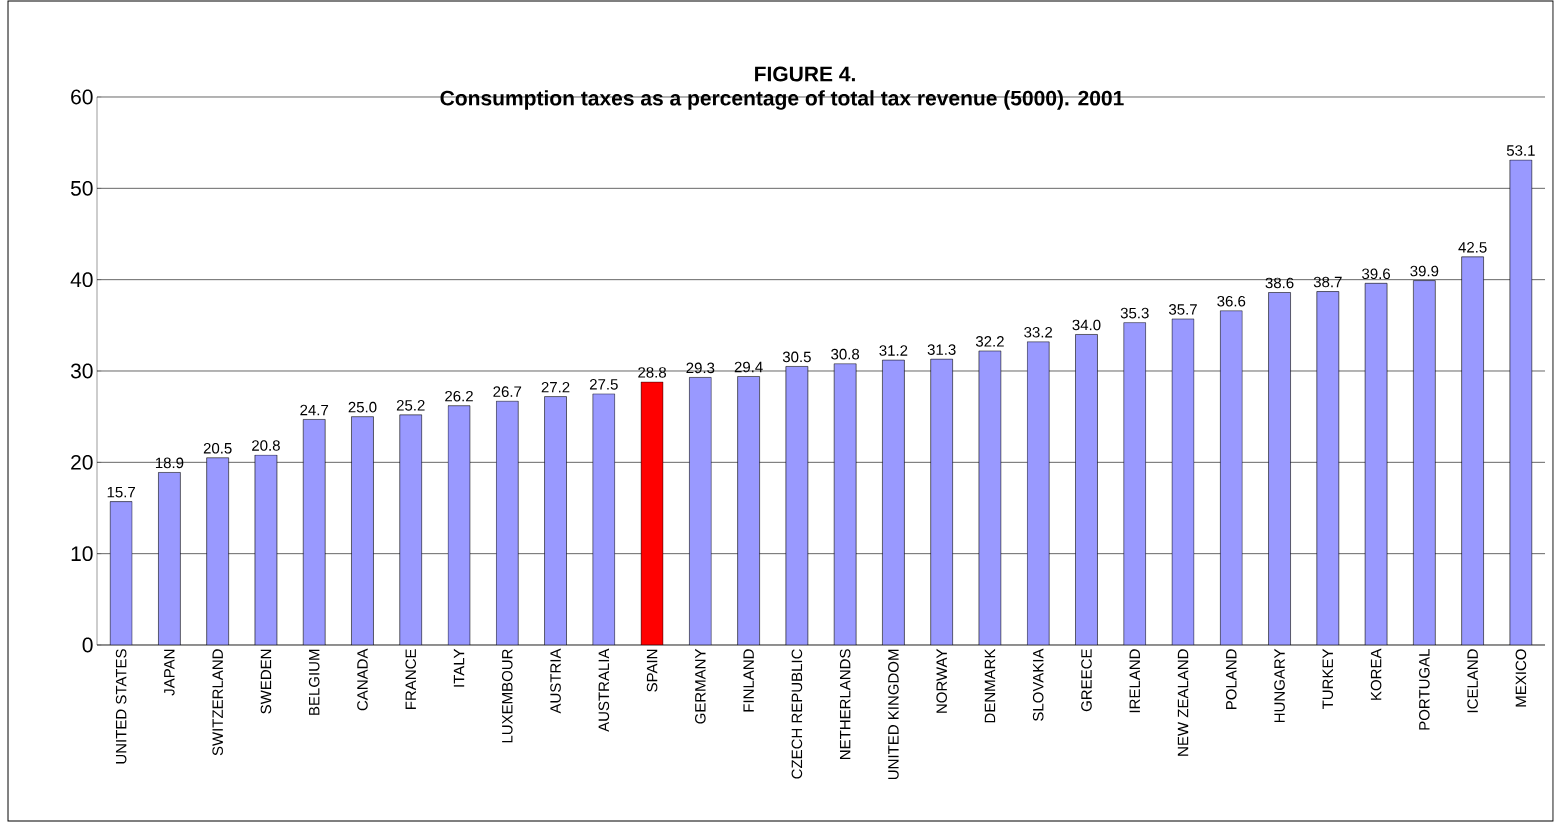 The height and width of the screenshot is (822, 1554). I want to click on x-tick-label: NETHERLANDS, so click(845, 704).